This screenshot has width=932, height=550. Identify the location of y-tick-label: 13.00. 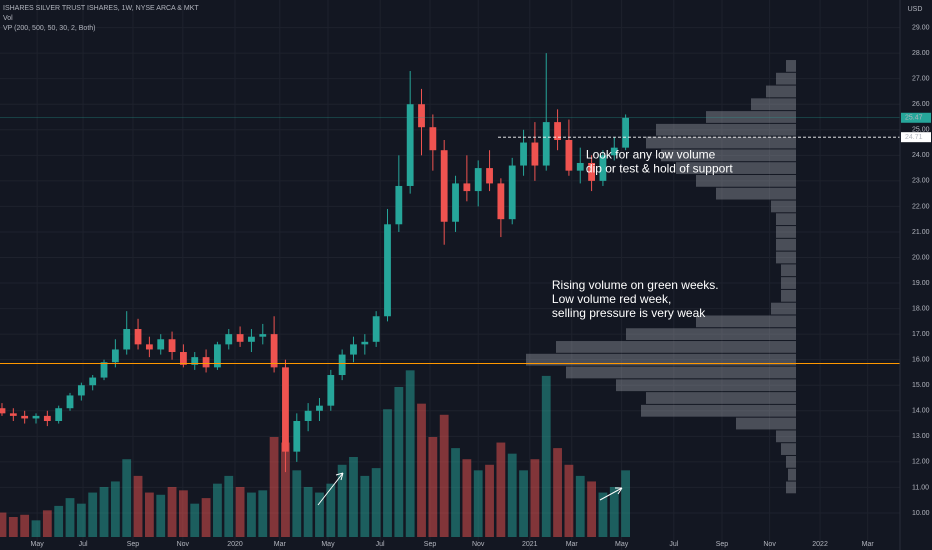
(921, 436).